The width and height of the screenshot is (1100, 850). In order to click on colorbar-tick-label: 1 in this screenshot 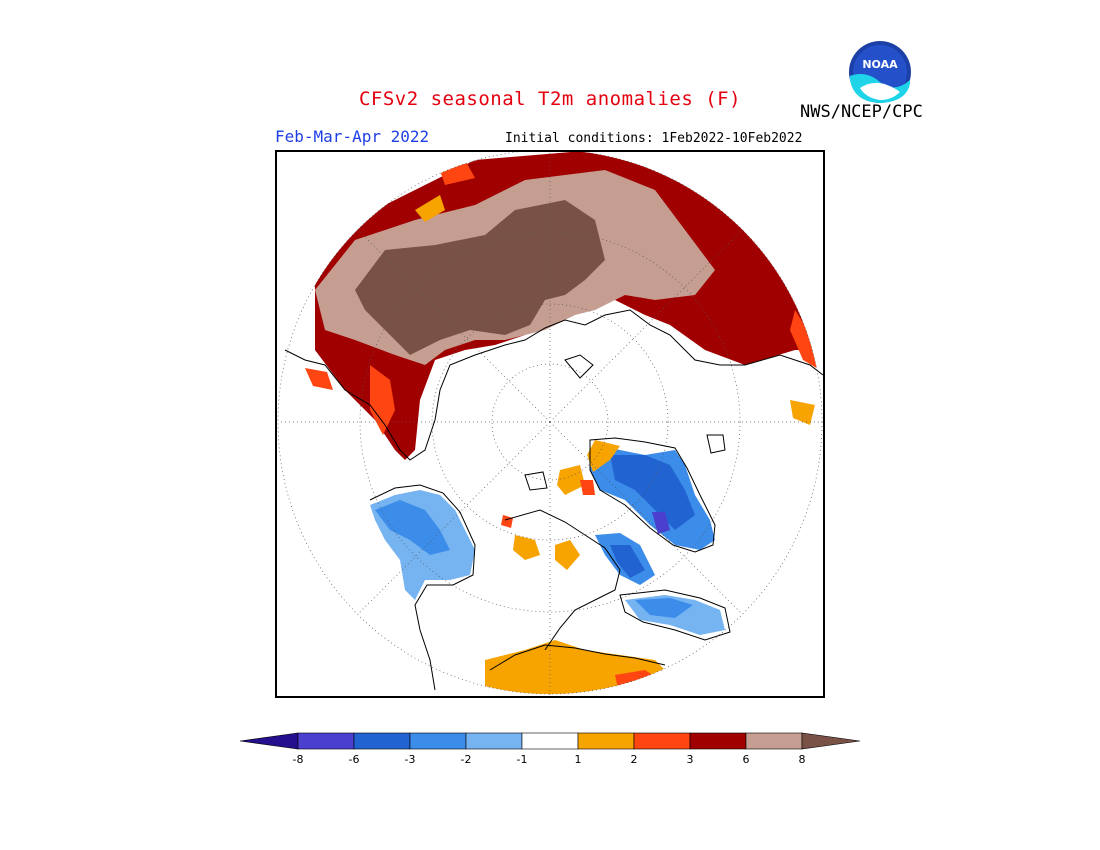, I will do `click(578, 759)`.